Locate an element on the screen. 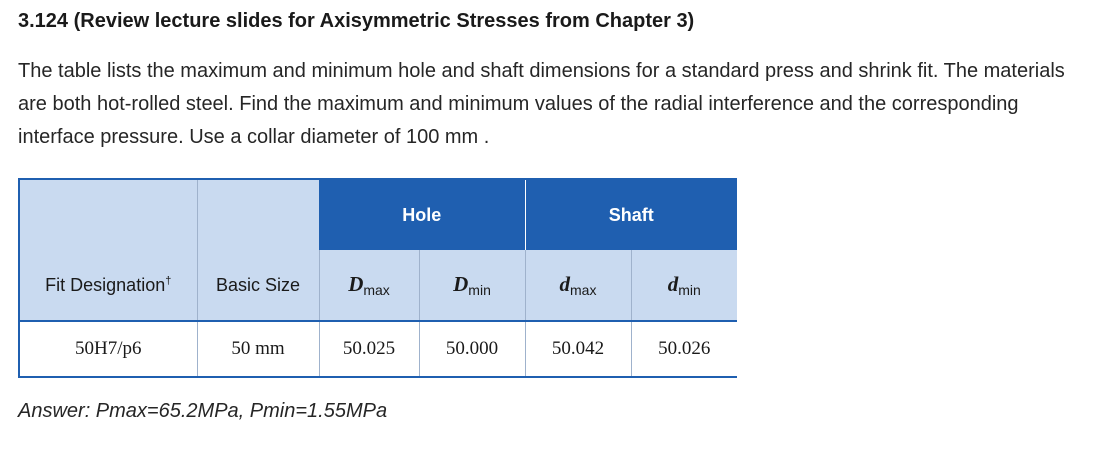  hole-max-header: Dmax is located at coordinates (368, 286).